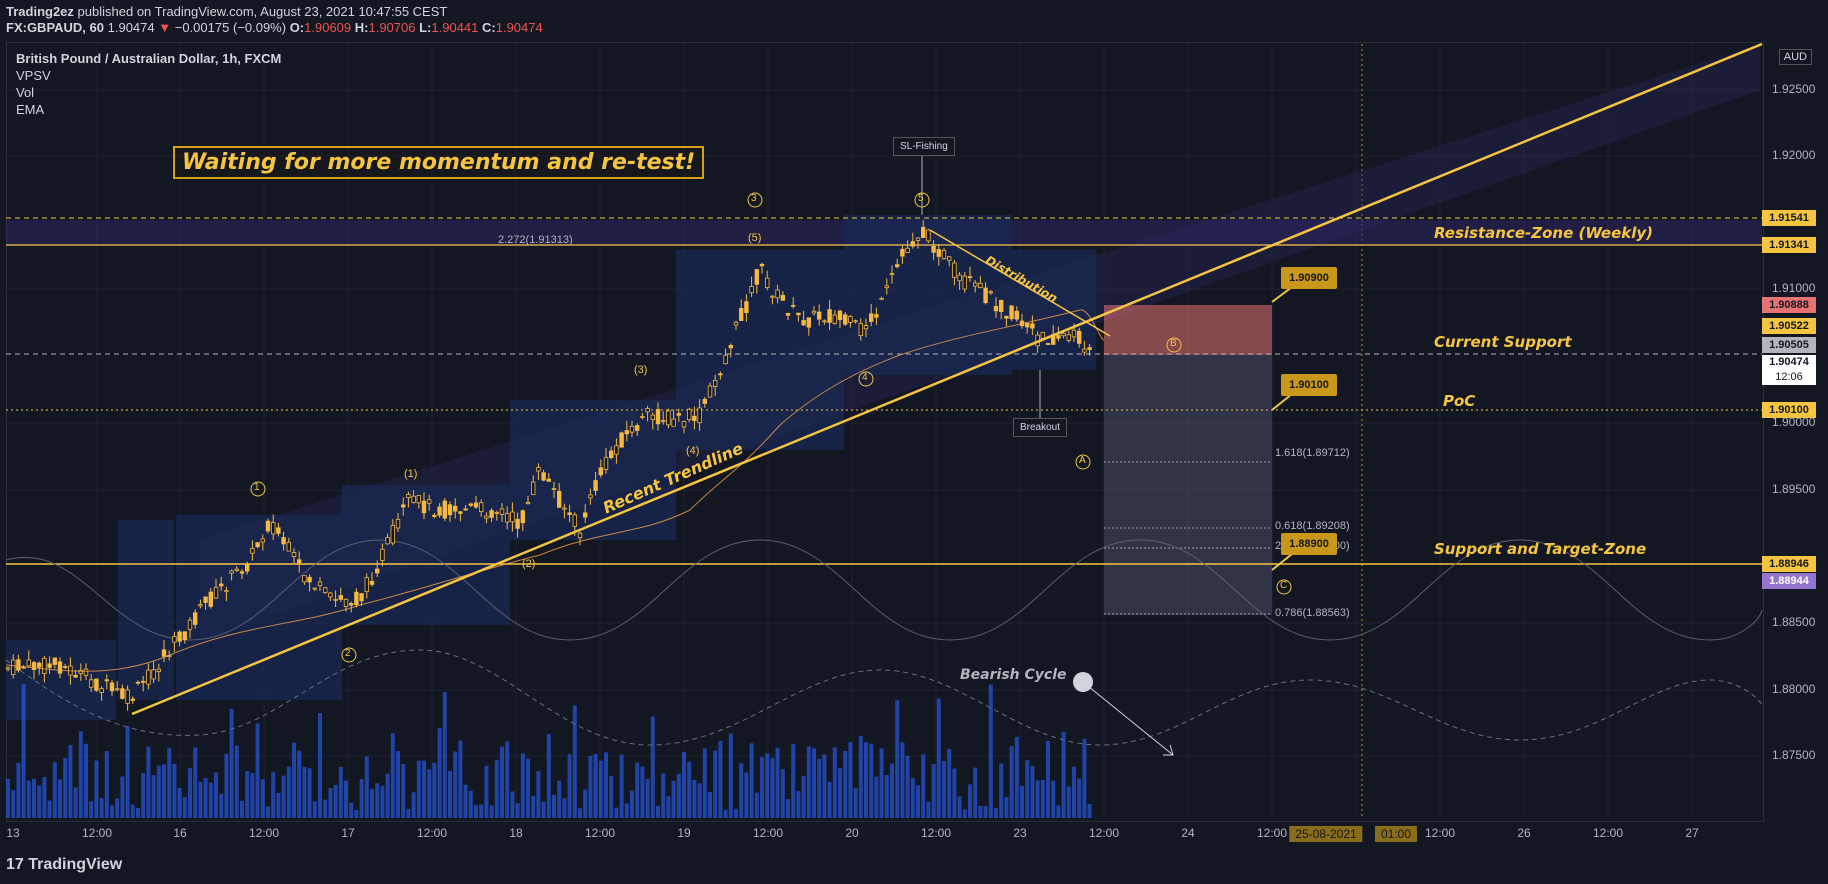 The width and height of the screenshot is (1828, 884). I want to click on symbol-label: FX:GBPAUD, 60, so click(55, 27).